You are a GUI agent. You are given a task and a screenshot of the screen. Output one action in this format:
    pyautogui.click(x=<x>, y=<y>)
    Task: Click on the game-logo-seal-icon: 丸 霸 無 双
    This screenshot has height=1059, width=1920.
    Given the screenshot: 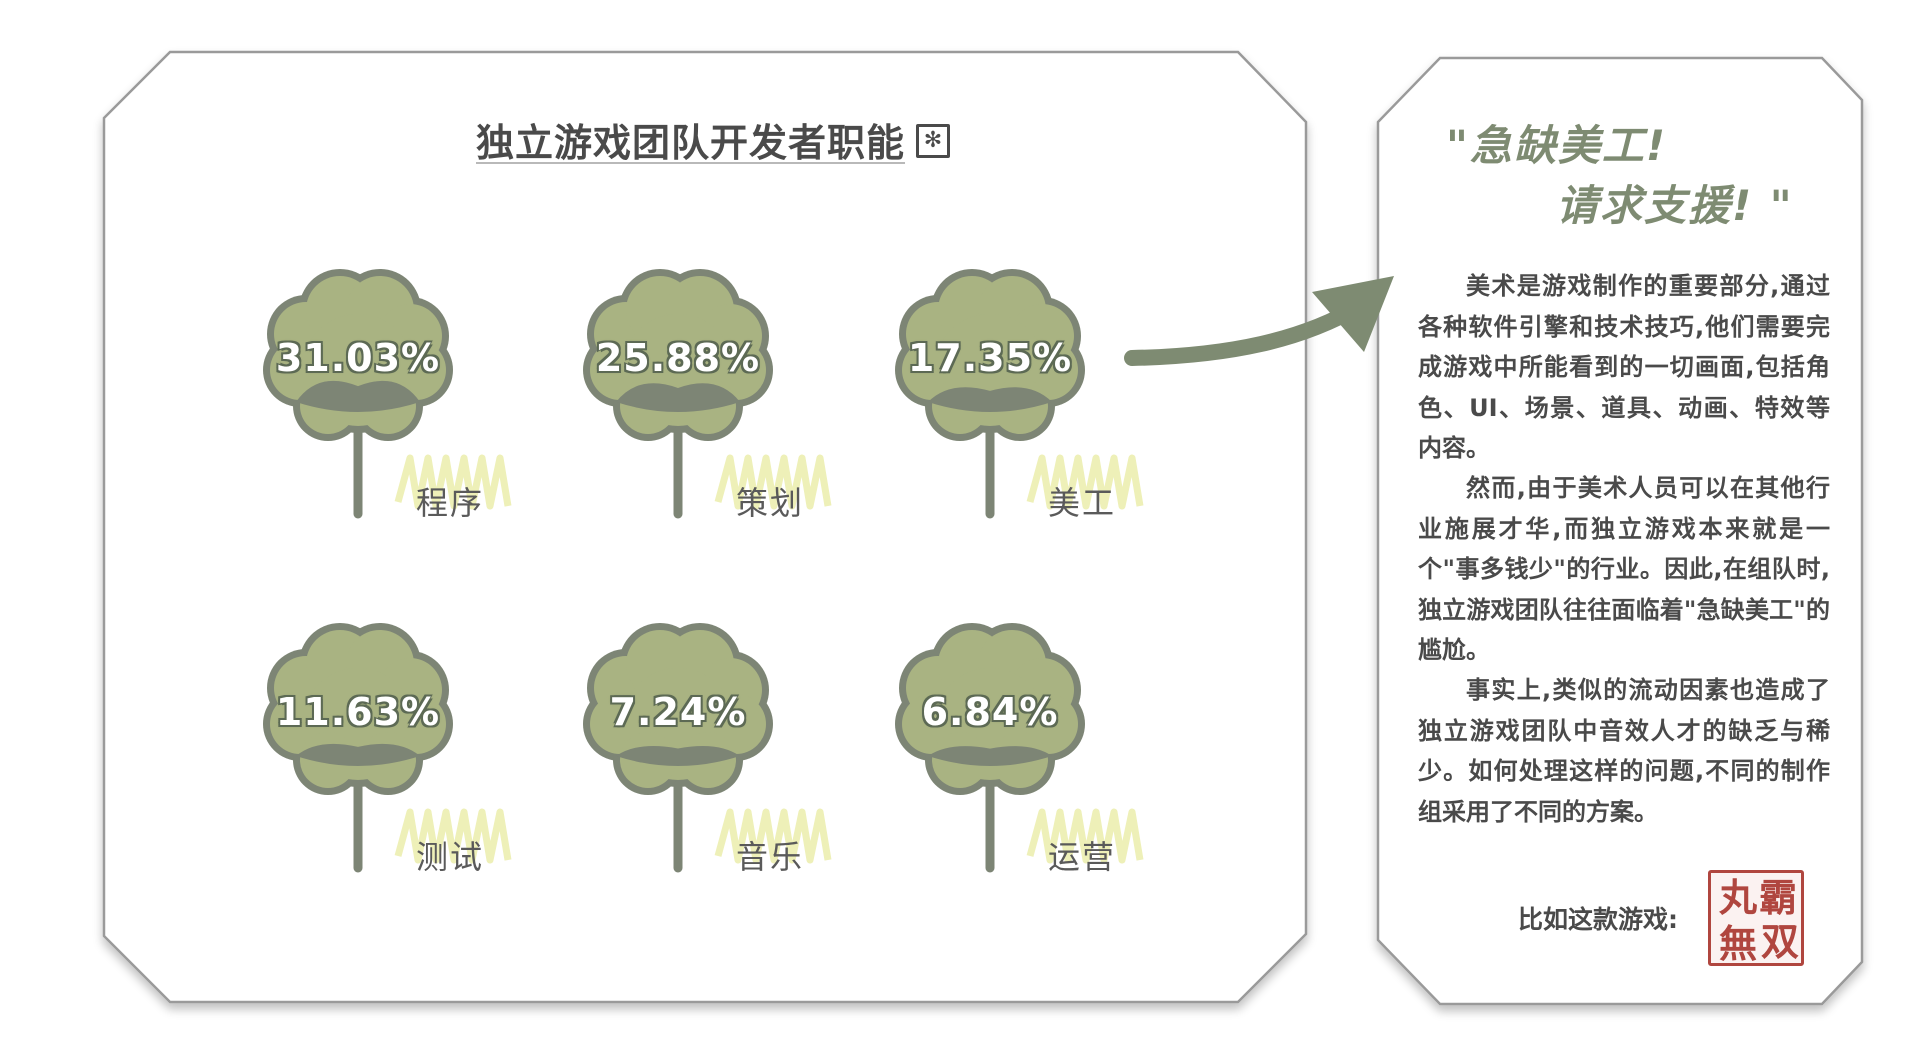 What is the action you would take?
    pyautogui.click(x=1756, y=918)
    